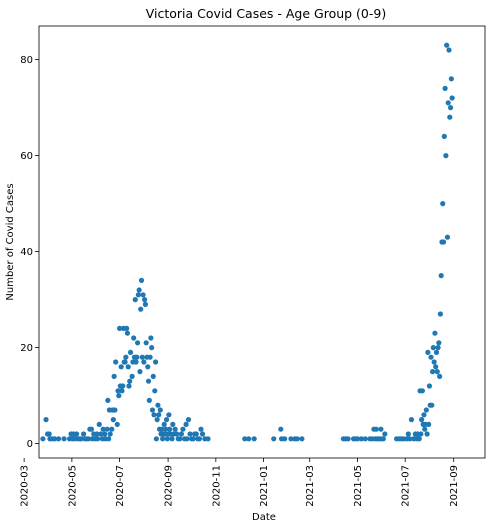 This screenshot has height=528, width=494. I want to click on y-axis-ticks: 0 20 40 60 80, so click(29, 252).